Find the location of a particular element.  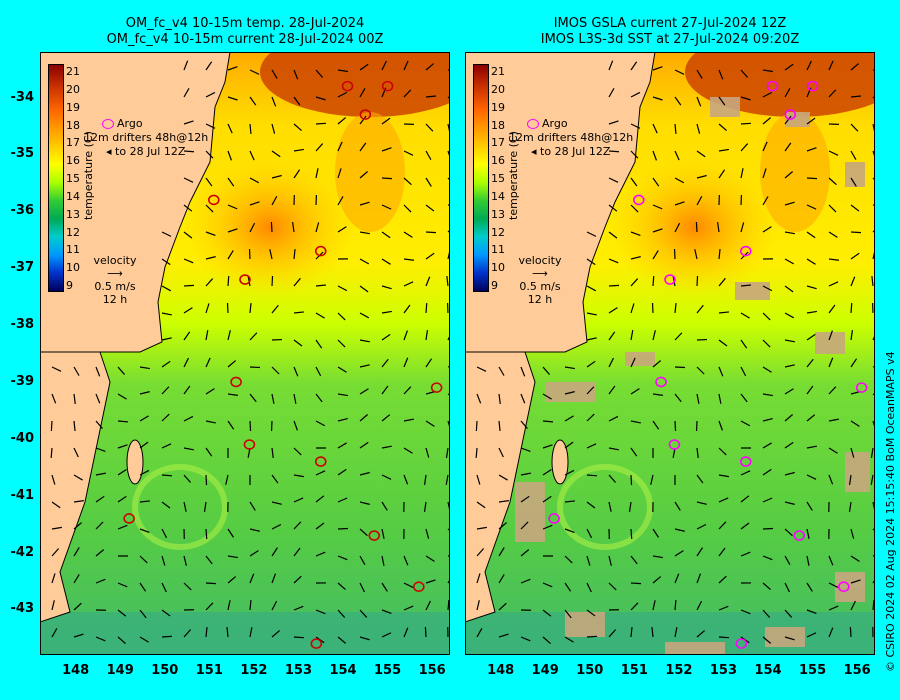

longitude-tick-label: 153 is located at coordinates (298, 670).